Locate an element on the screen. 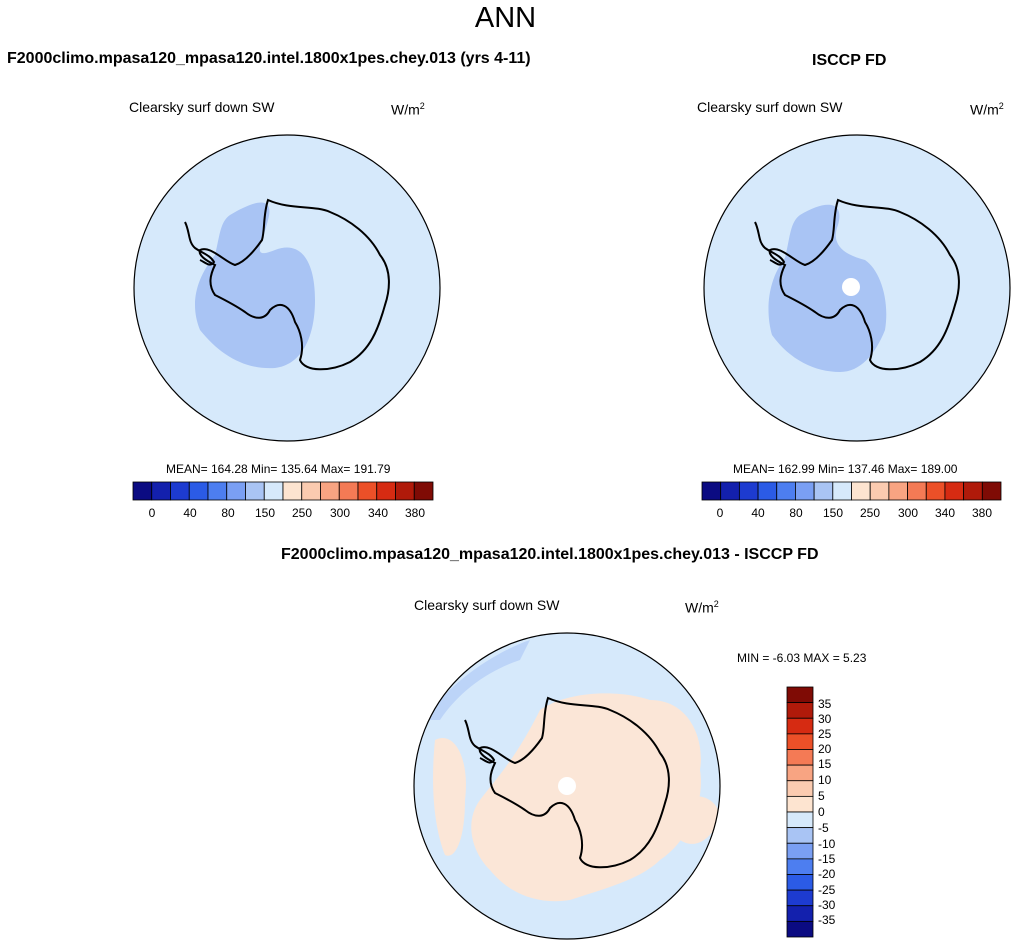  obs-colorbar-tick: 80 is located at coordinates (796, 513).